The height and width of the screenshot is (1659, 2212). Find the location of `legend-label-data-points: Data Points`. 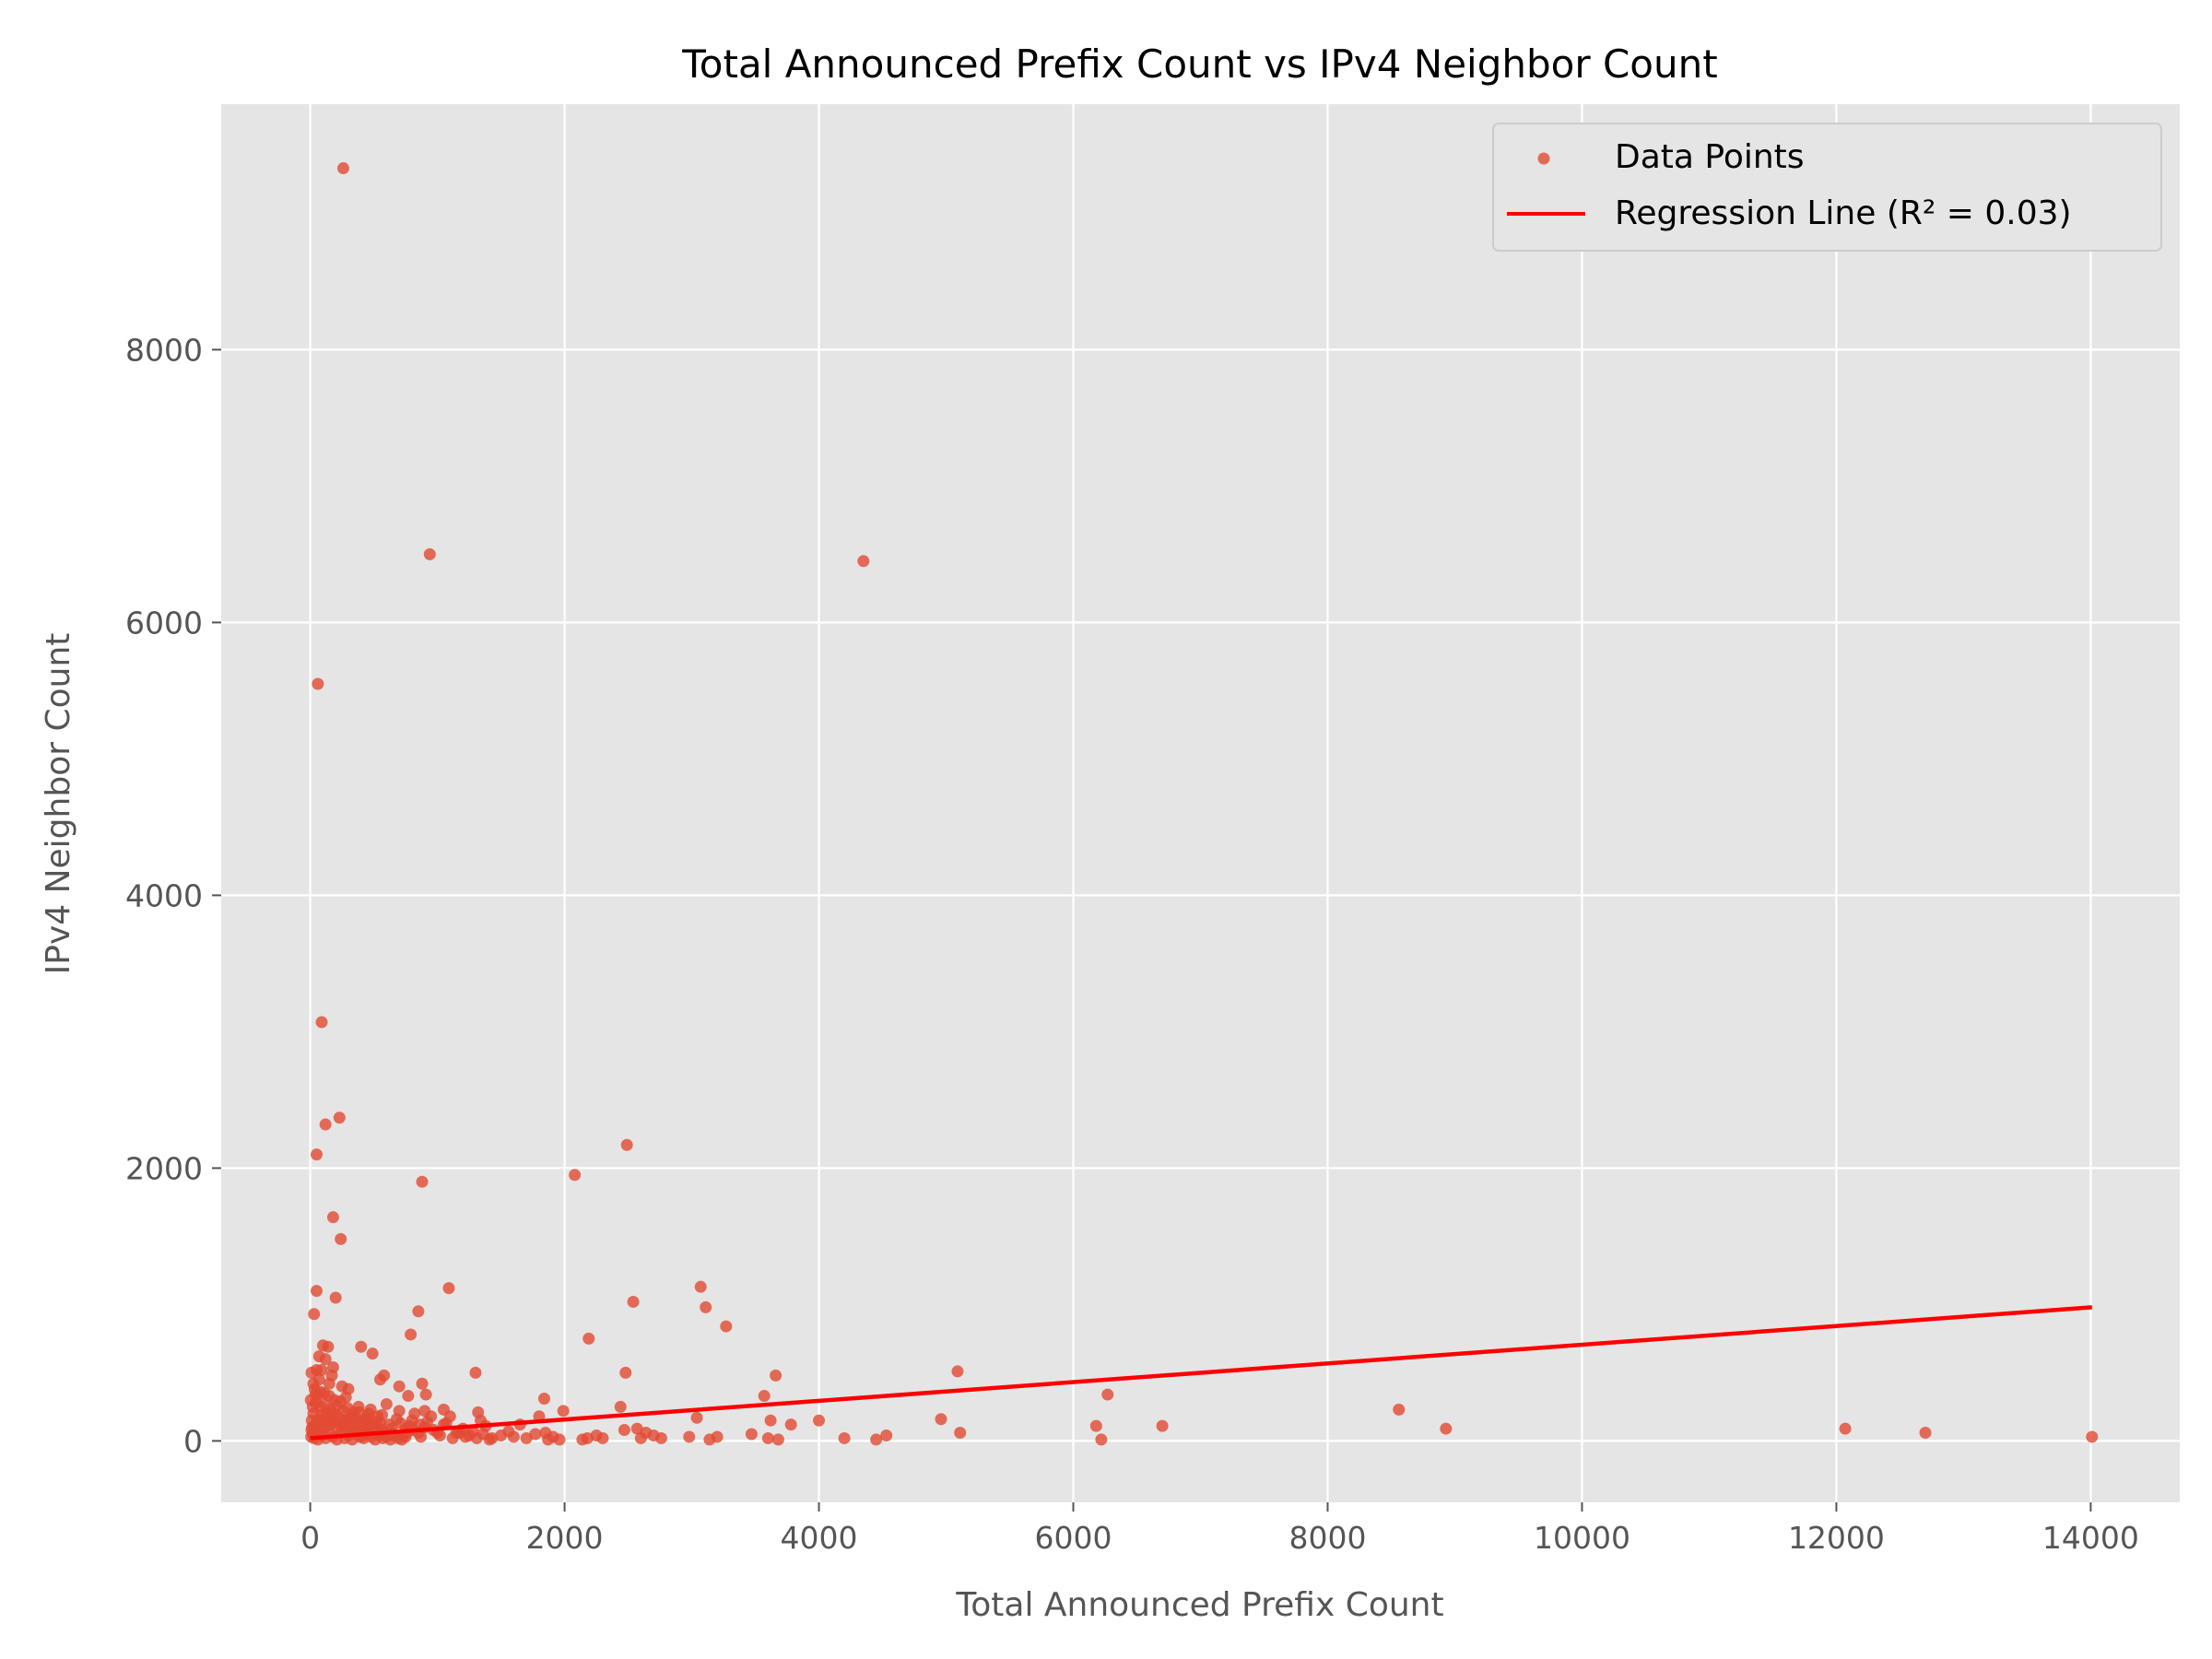

legend-label-data-points: Data Points is located at coordinates (1710, 157).